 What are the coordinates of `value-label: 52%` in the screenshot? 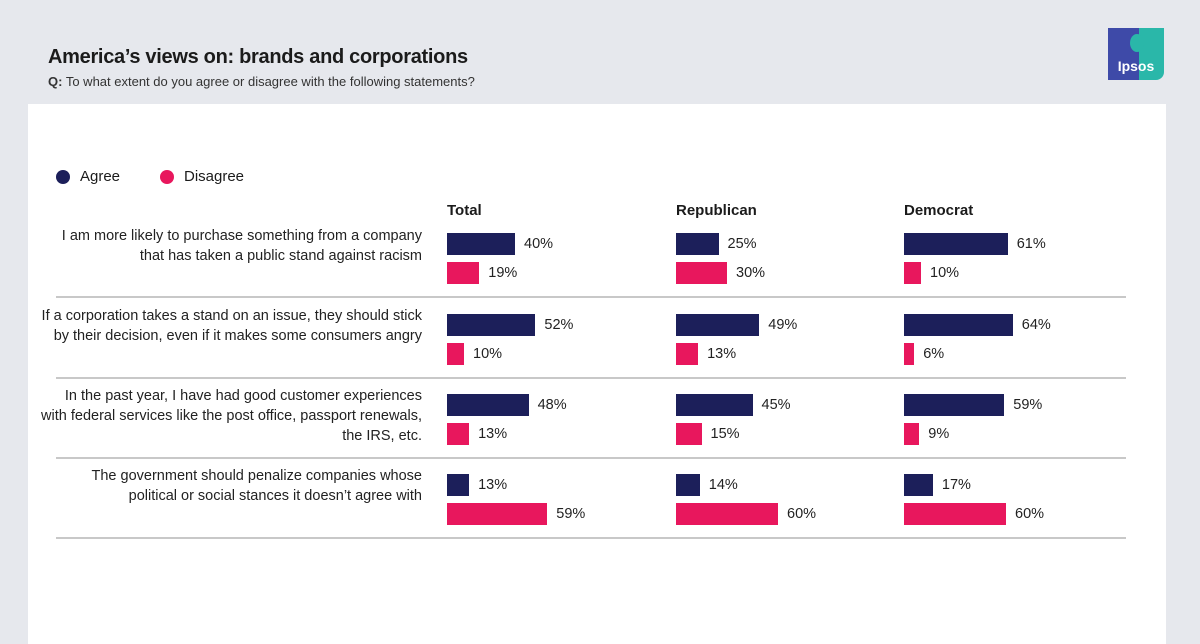 It's located at (559, 325).